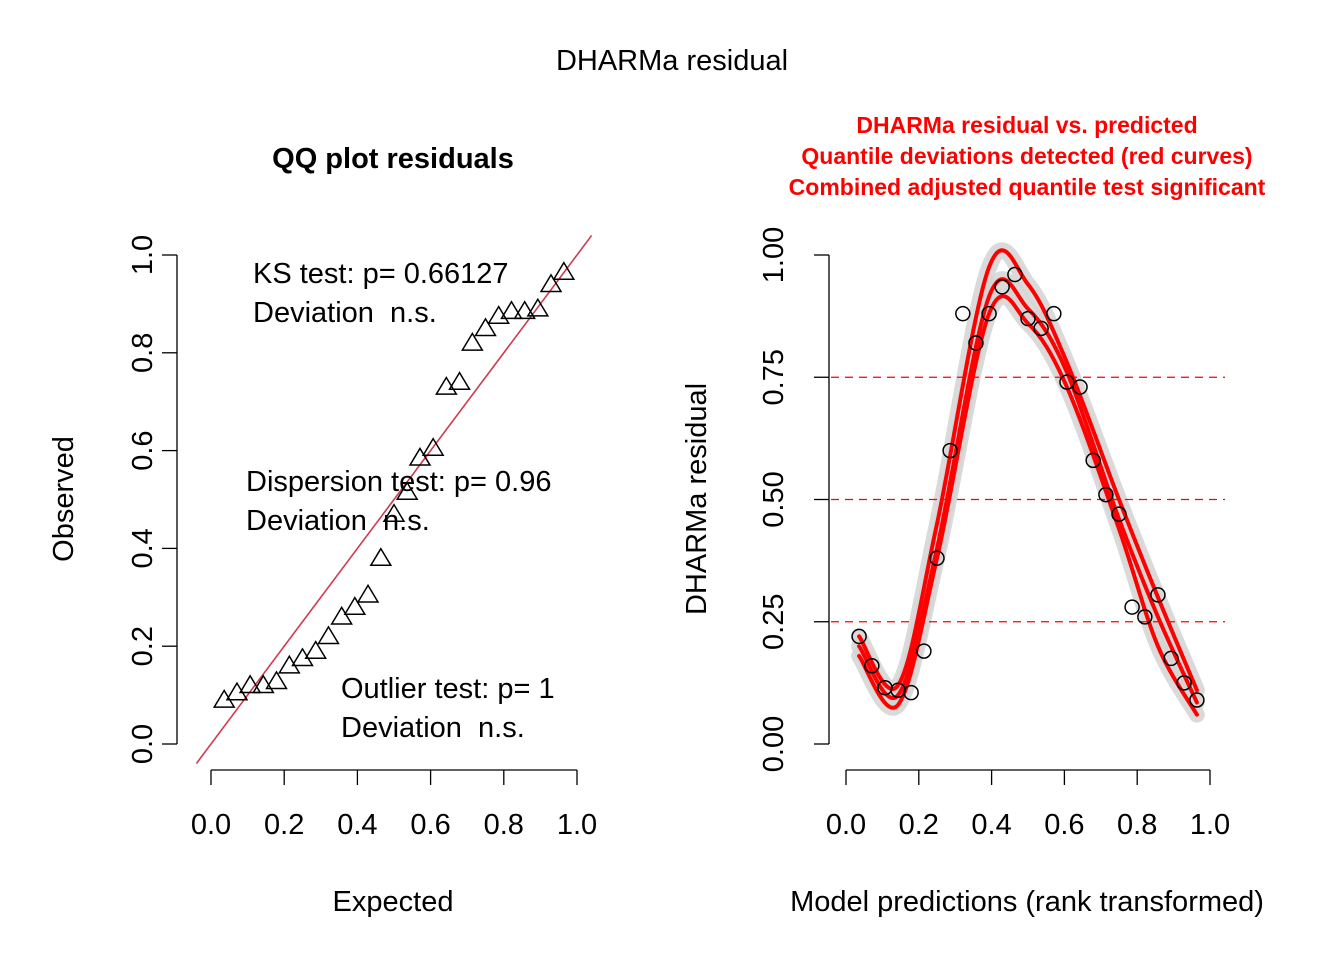 The width and height of the screenshot is (1344, 960). I want to click on residual-y-tick-label: 0.50, so click(774, 499).